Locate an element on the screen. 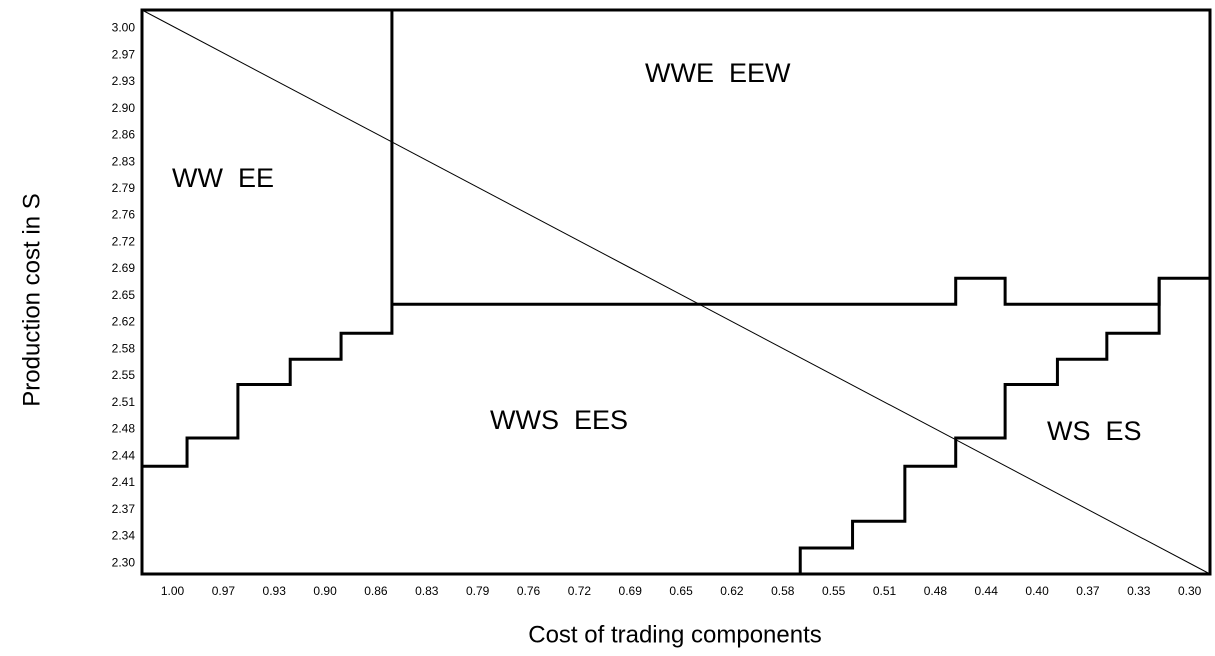 The height and width of the screenshot is (656, 1215). y-tick-label: 2.30 is located at coordinates (124, 562).